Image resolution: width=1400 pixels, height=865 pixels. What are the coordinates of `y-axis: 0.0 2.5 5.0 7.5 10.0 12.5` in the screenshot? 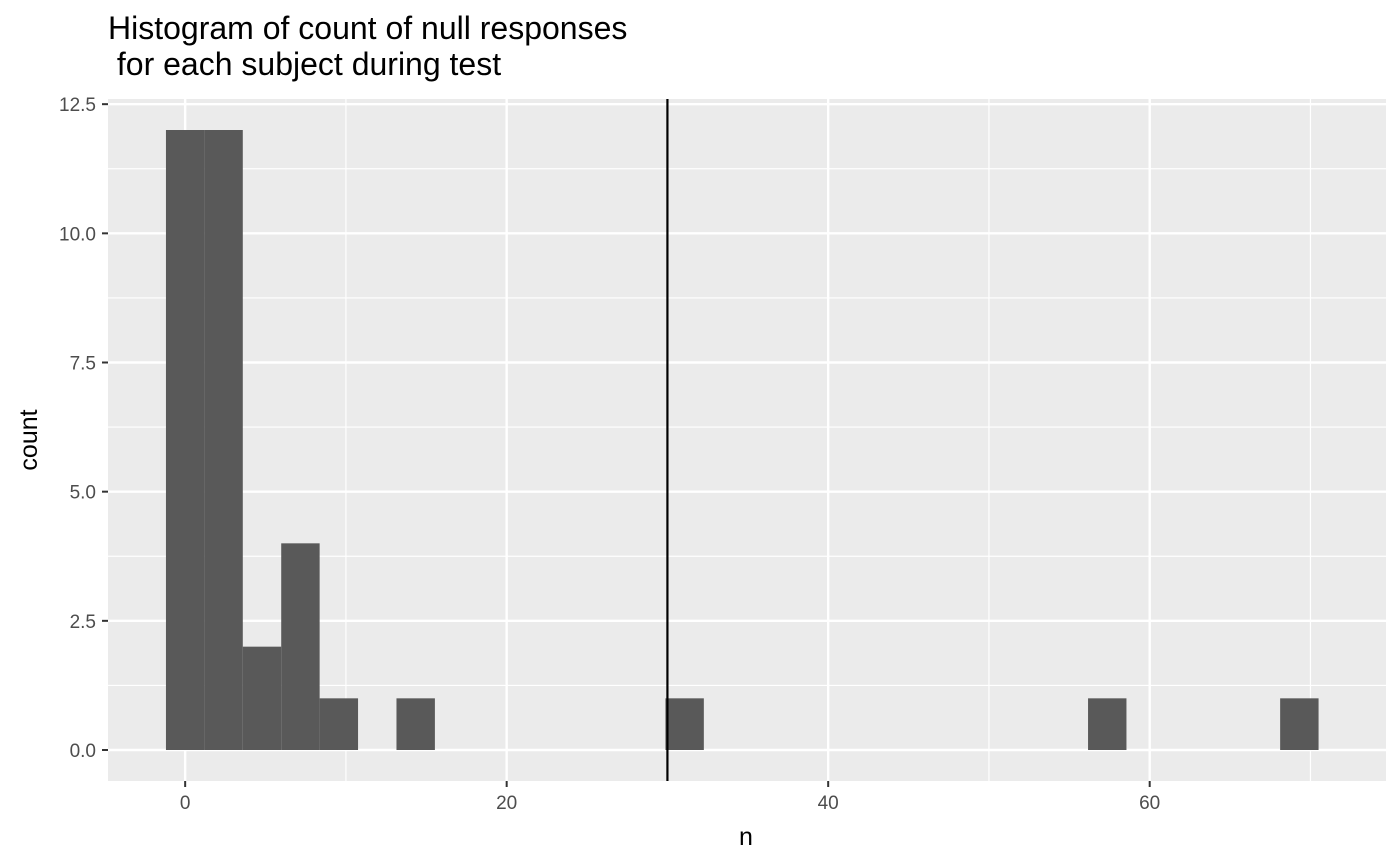 It's located at (83, 428).